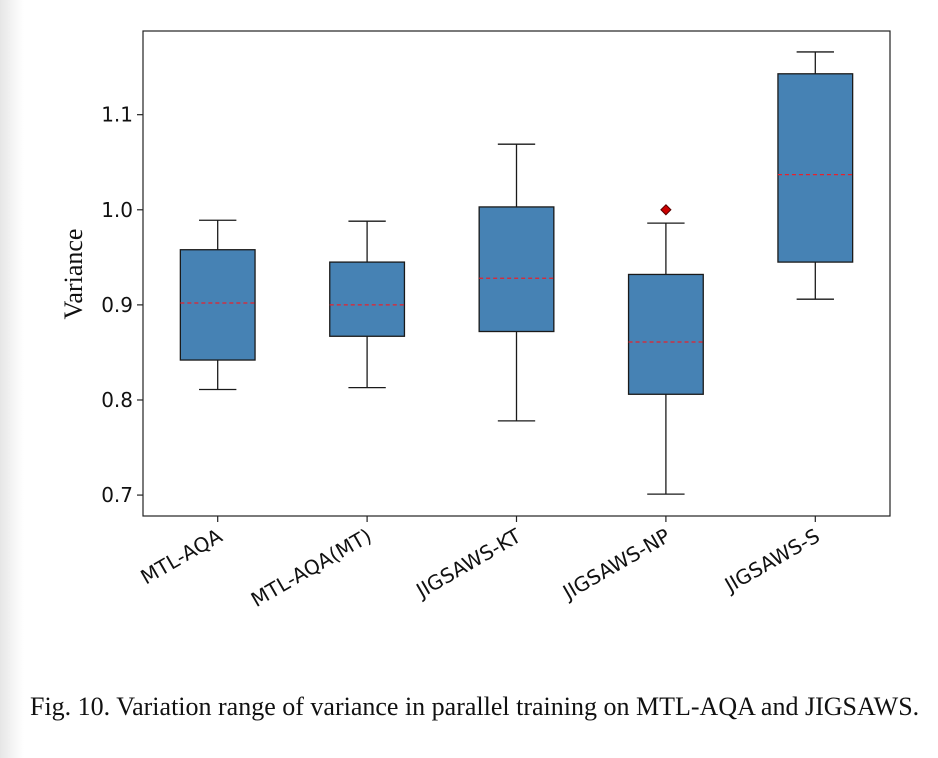 This screenshot has height=758, width=938. What do you see at coordinates (117, 305) in the screenshot?
I see `y-tick-label: 0.9` at bounding box center [117, 305].